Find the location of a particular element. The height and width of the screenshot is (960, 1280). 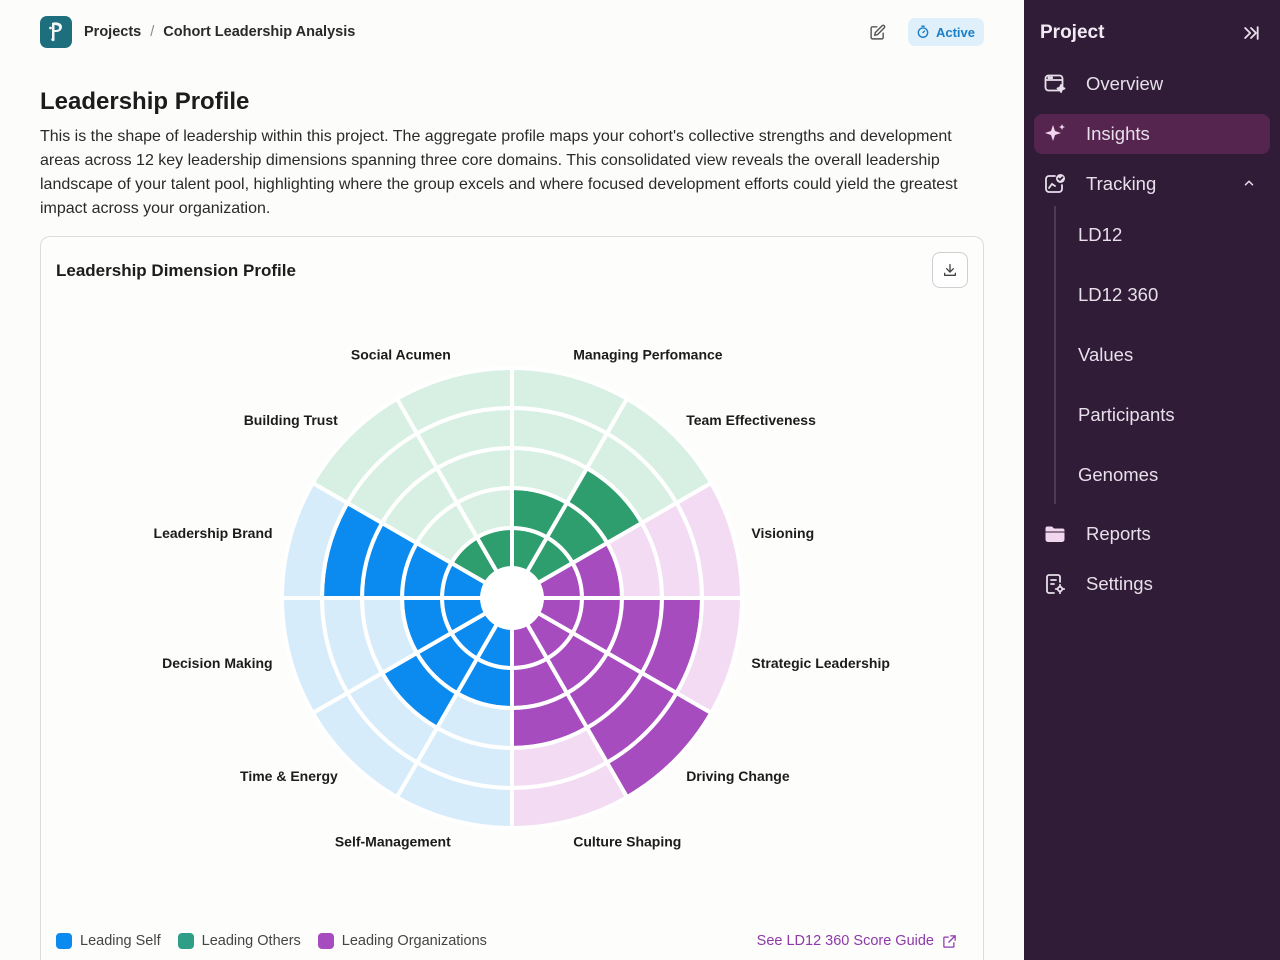

download-icon is located at coordinates (950, 270).